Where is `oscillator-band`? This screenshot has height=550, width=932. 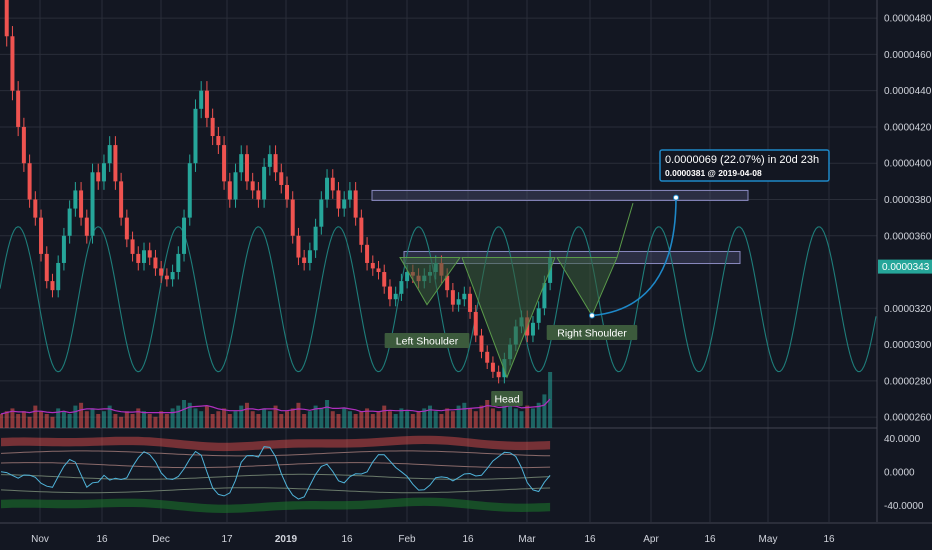
oscillator-band is located at coordinates (276, 443).